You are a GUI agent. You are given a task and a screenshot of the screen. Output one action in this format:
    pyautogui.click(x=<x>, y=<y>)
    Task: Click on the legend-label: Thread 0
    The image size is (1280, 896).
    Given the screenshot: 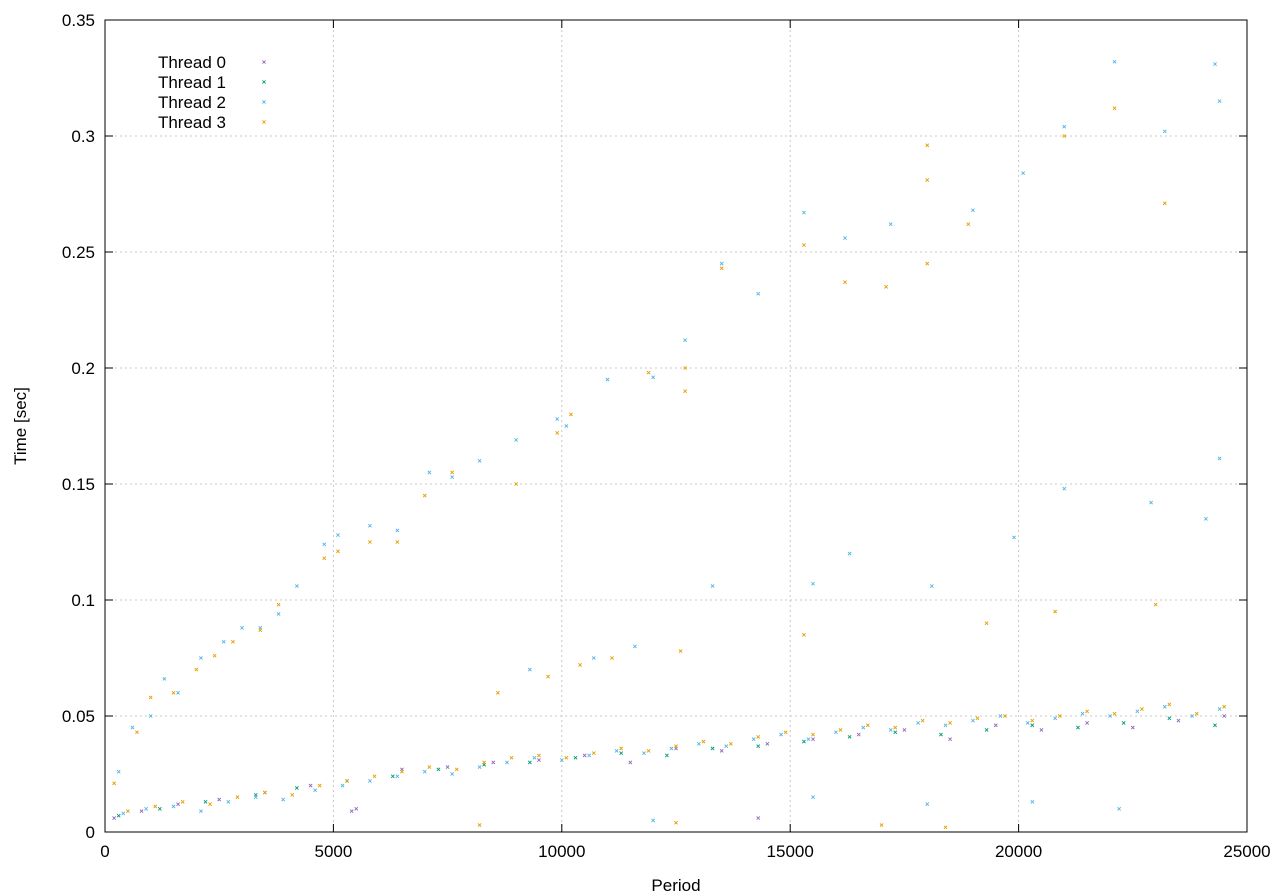 What is the action you would take?
    pyautogui.click(x=192, y=62)
    